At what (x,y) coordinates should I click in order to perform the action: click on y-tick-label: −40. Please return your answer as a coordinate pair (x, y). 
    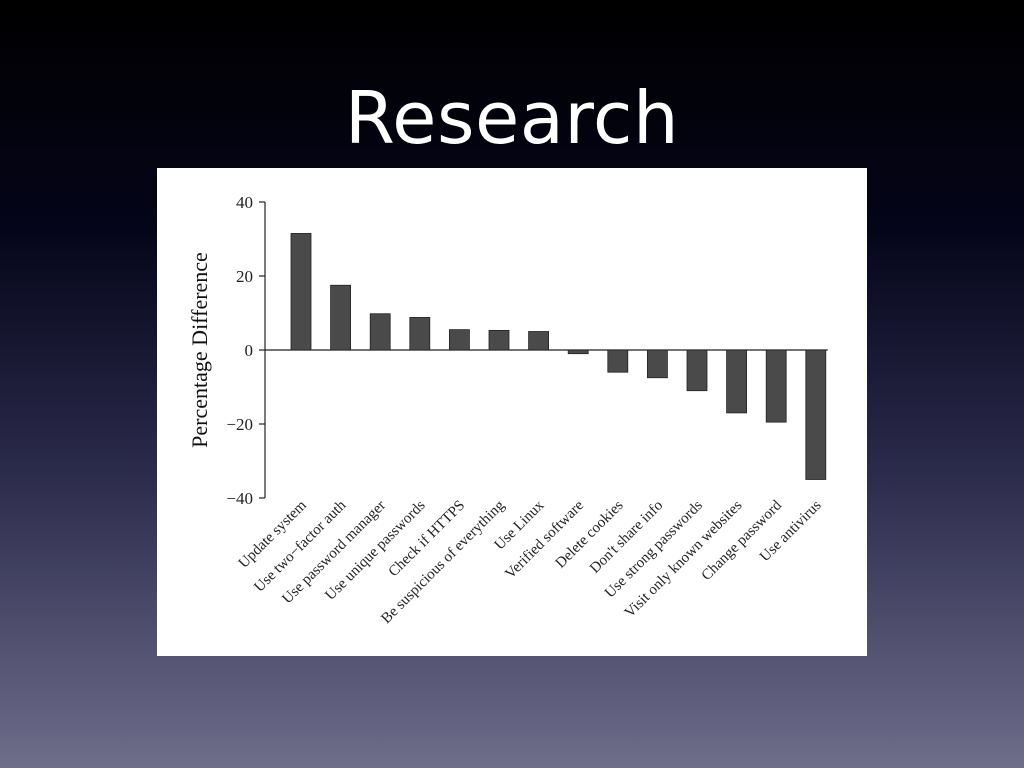
    Looking at the image, I should click on (239, 498).